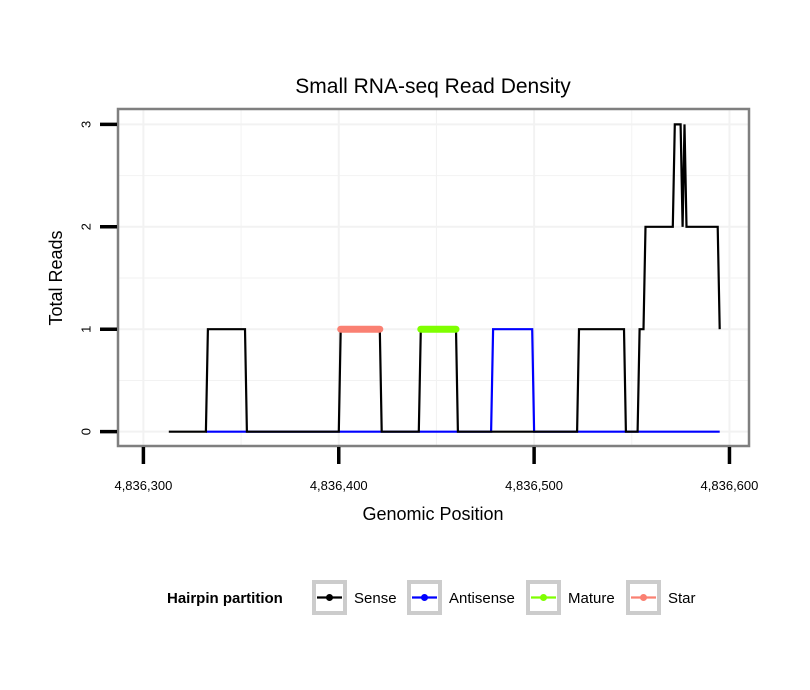 Image resolution: width=810 pixels, height=690 pixels. Describe the element at coordinates (143, 485) in the screenshot. I see `x-tick-label: 4,836,300` at that location.